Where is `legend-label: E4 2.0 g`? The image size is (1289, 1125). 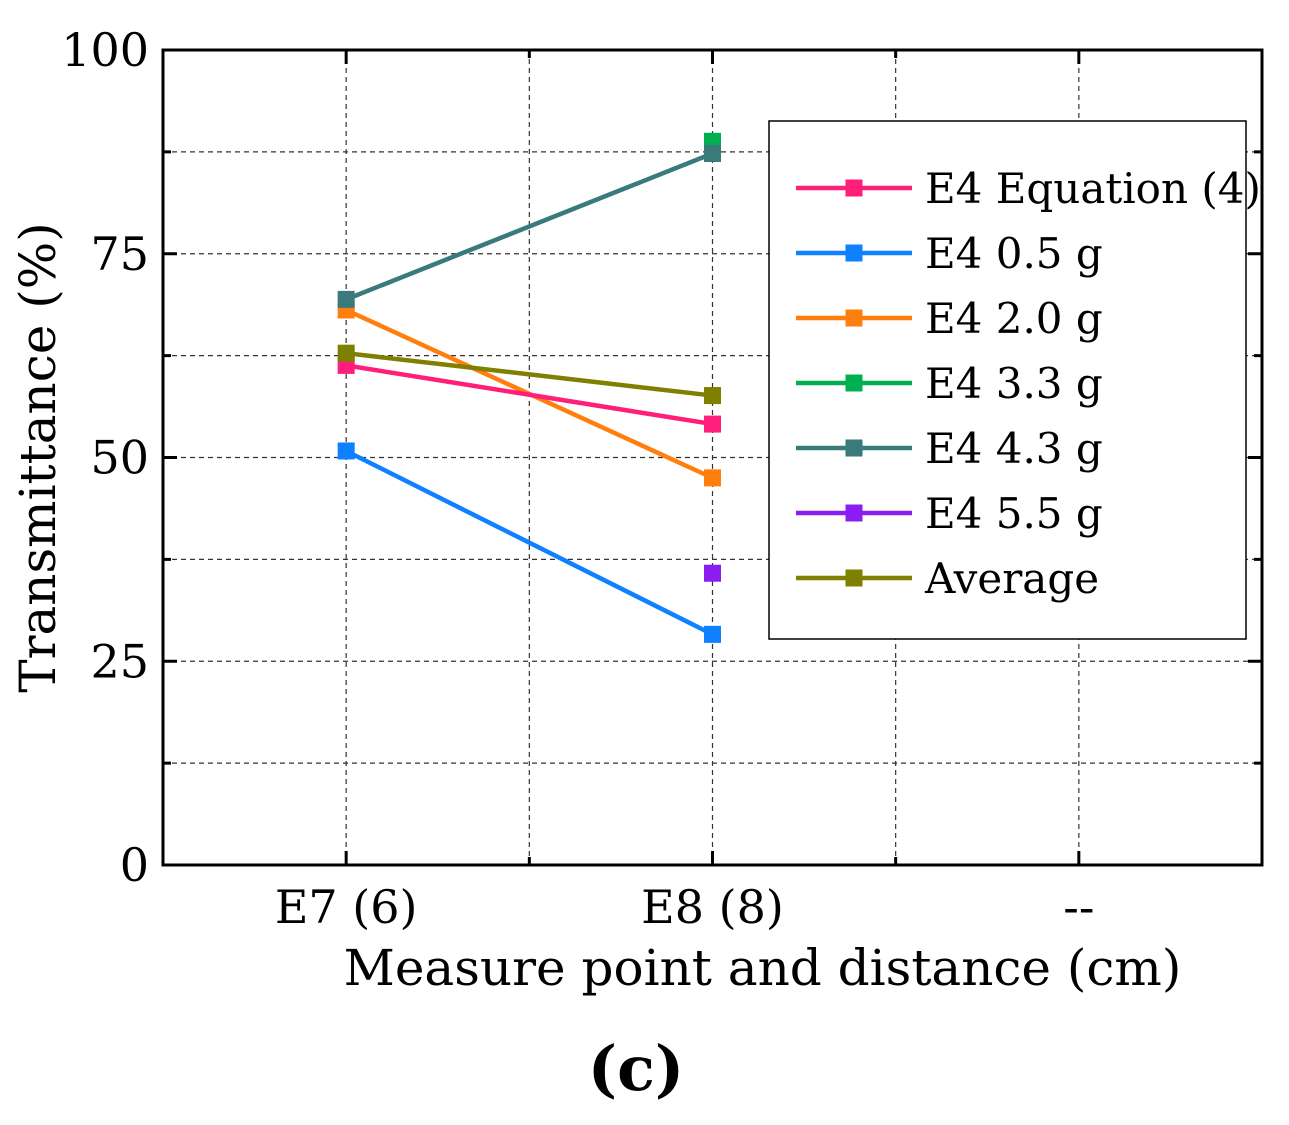
legend-label: E4 2.0 g is located at coordinates (1014, 318).